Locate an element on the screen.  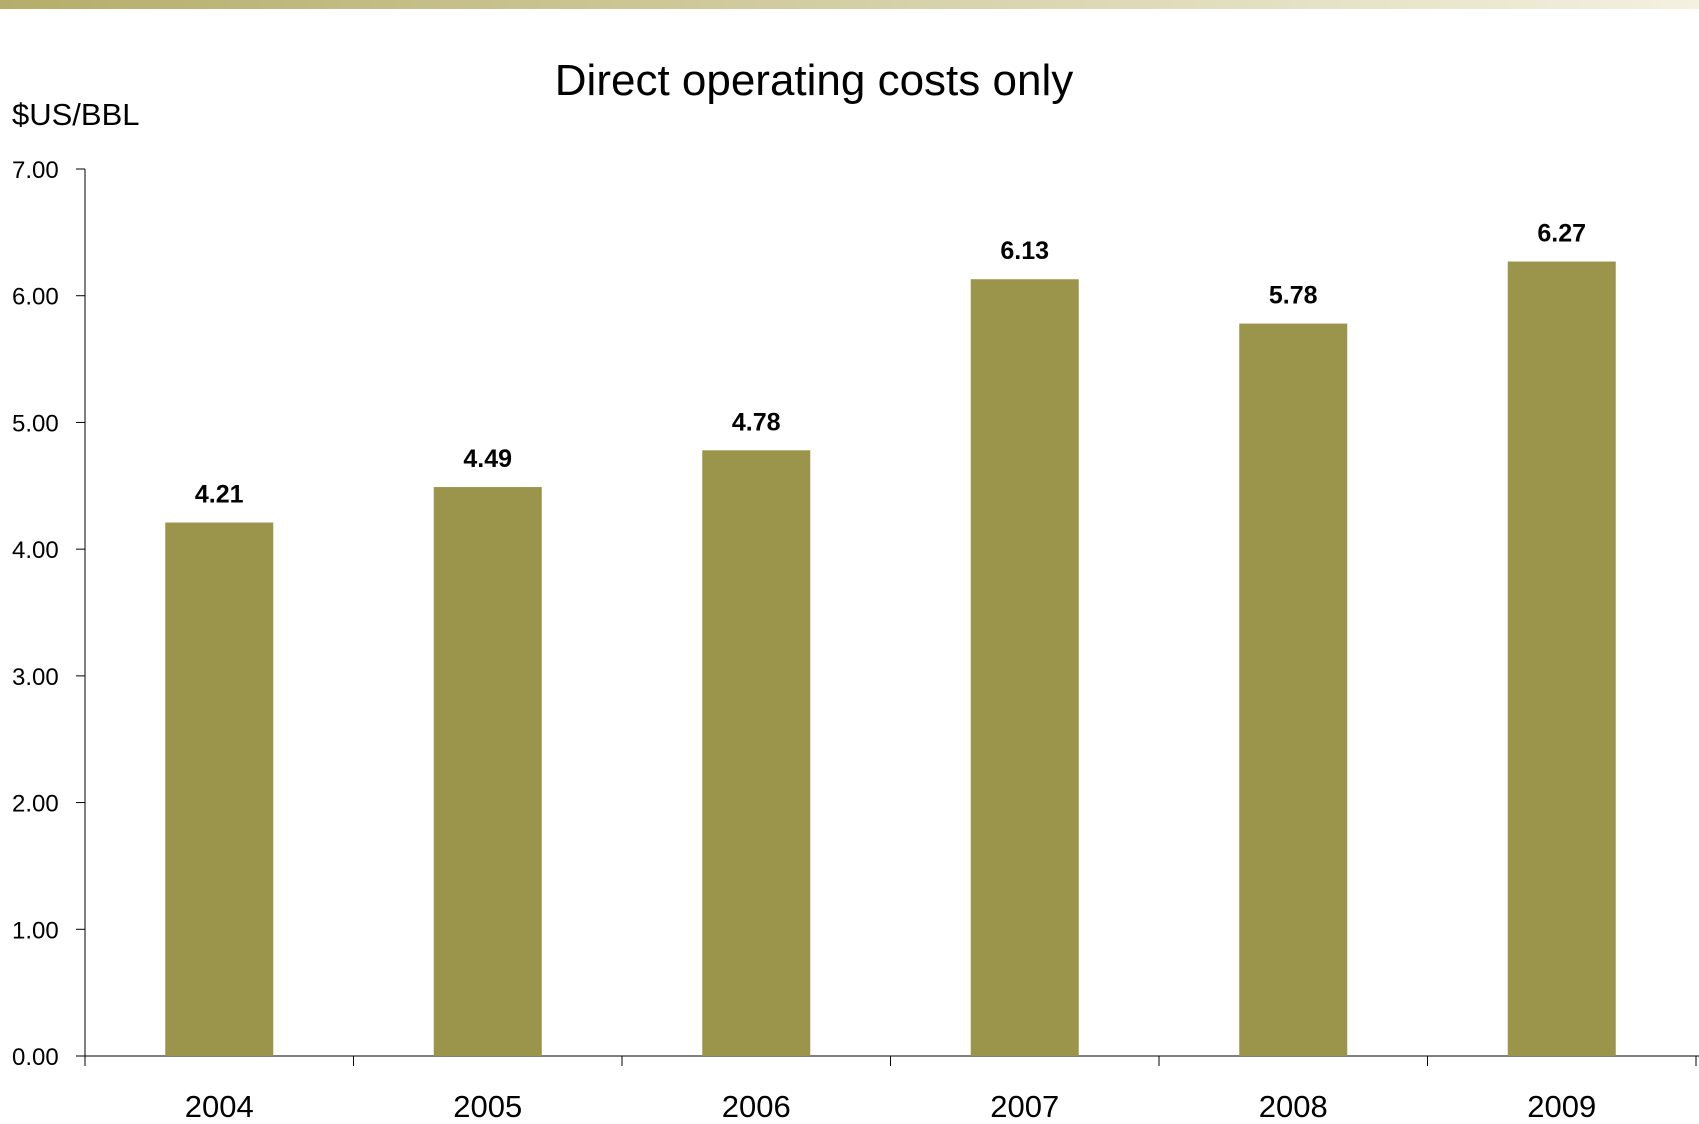
data-label-2006: 4.78 is located at coordinates (756, 422).